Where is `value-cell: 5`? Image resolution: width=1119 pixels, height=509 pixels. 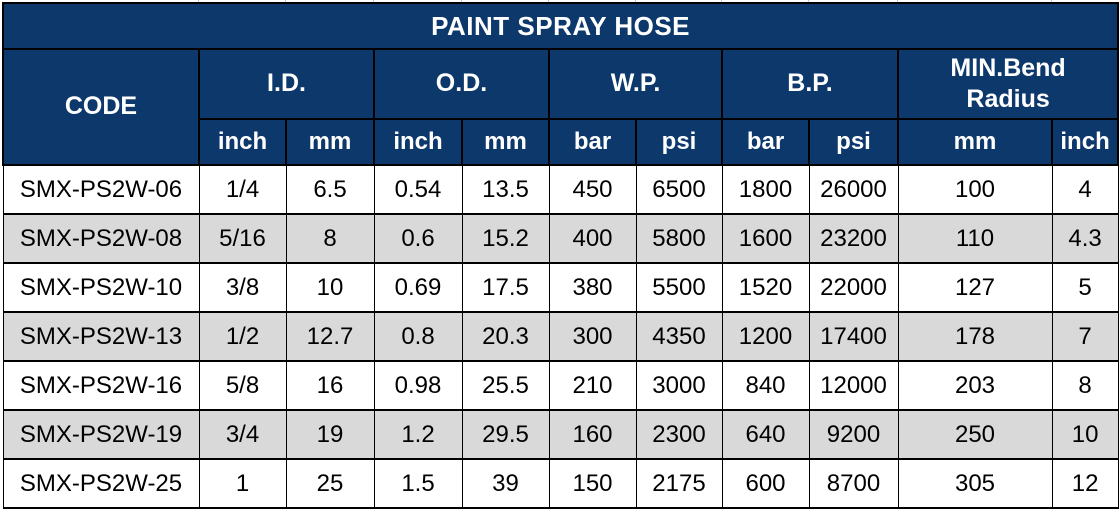 value-cell: 5 is located at coordinates (1085, 287).